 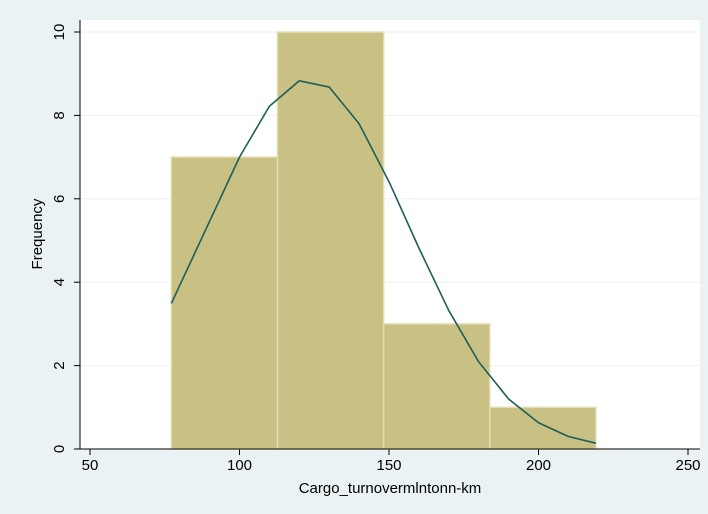 What do you see at coordinates (59, 282) in the screenshot?
I see `y-tick-label: 4` at bounding box center [59, 282].